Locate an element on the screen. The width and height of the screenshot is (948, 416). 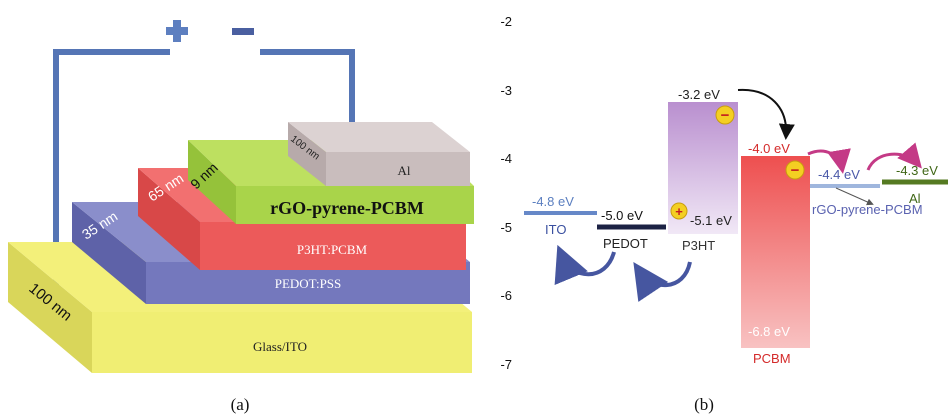
caption-b: (b) is located at coordinates (704, 404).